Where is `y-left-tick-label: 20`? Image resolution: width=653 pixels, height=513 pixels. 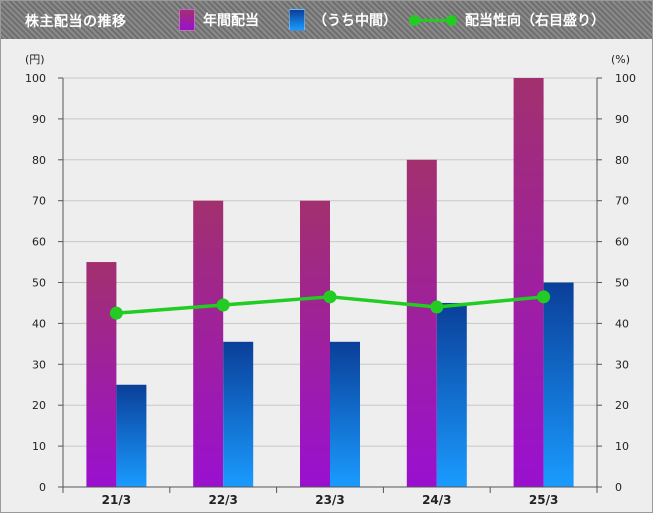
y-left-tick-label: 20 is located at coordinates (39, 405).